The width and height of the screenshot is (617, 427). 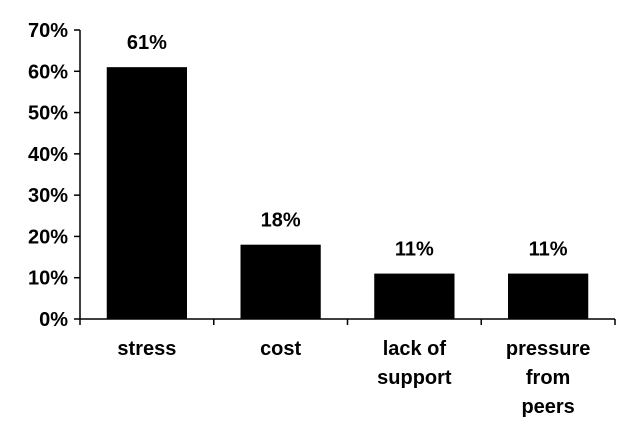 What do you see at coordinates (147, 43) in the screenshot?
I see `data-label: 61%` at bounding box center [147, 43].